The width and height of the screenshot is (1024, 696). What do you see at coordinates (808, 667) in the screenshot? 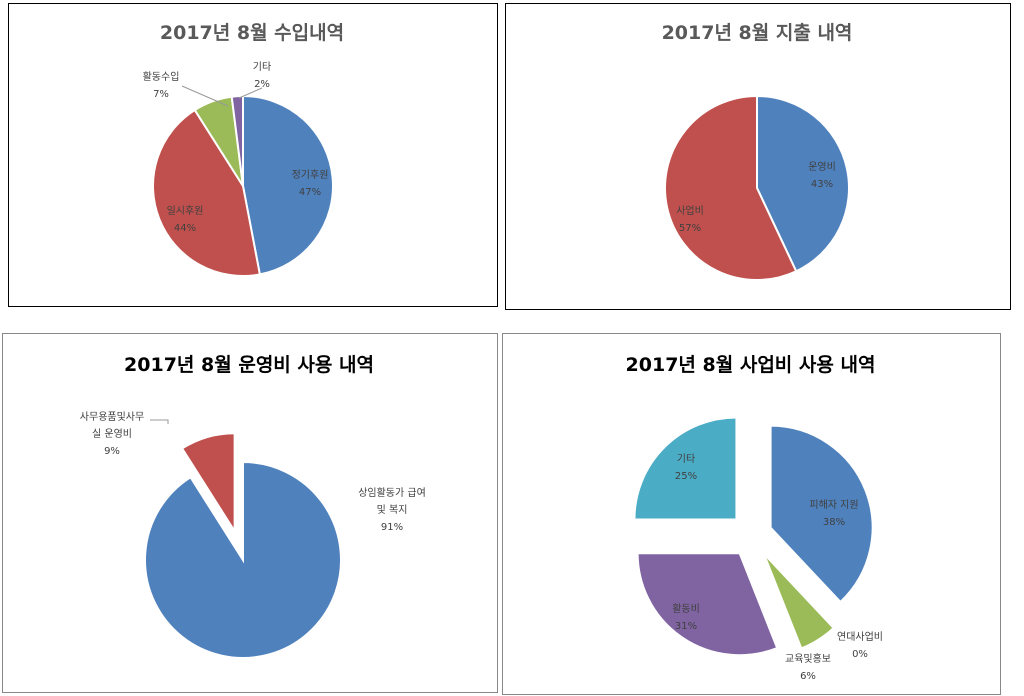
I see `slice-label: 교육및홍보 6%` at bounding box center [808, 667].